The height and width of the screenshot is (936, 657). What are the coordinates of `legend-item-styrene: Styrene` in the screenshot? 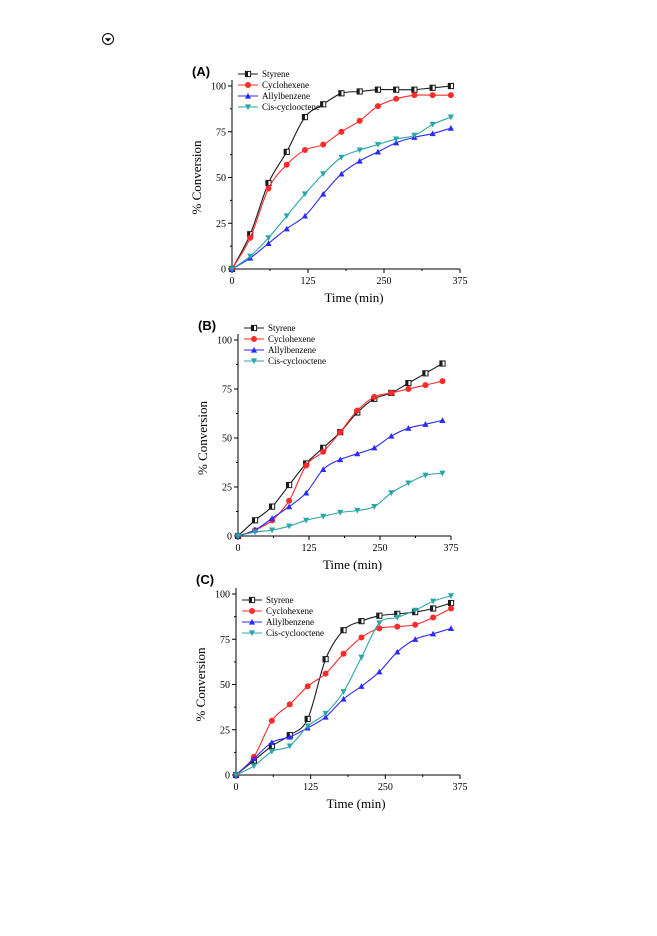 It's located at (268, 600).